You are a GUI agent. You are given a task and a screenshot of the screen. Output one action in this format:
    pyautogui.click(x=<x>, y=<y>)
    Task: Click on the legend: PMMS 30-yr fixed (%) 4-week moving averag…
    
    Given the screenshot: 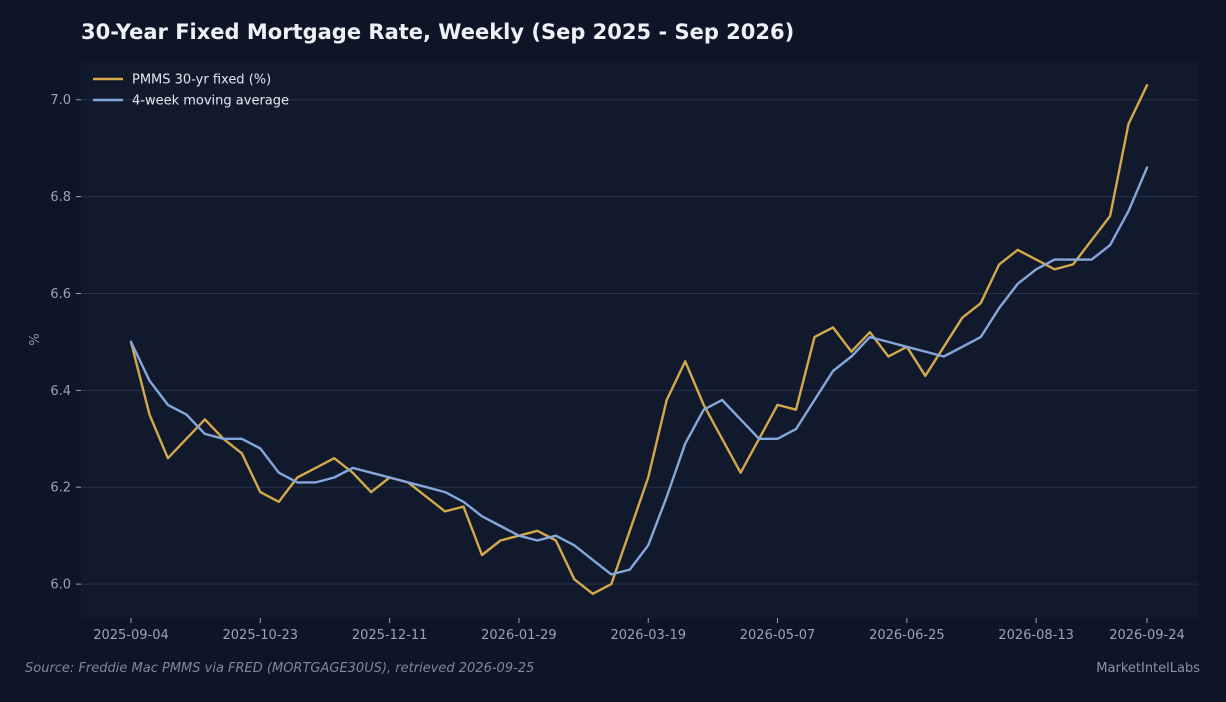 What is the action you would take?
    pyautogui.click(x=191, y=91)
    